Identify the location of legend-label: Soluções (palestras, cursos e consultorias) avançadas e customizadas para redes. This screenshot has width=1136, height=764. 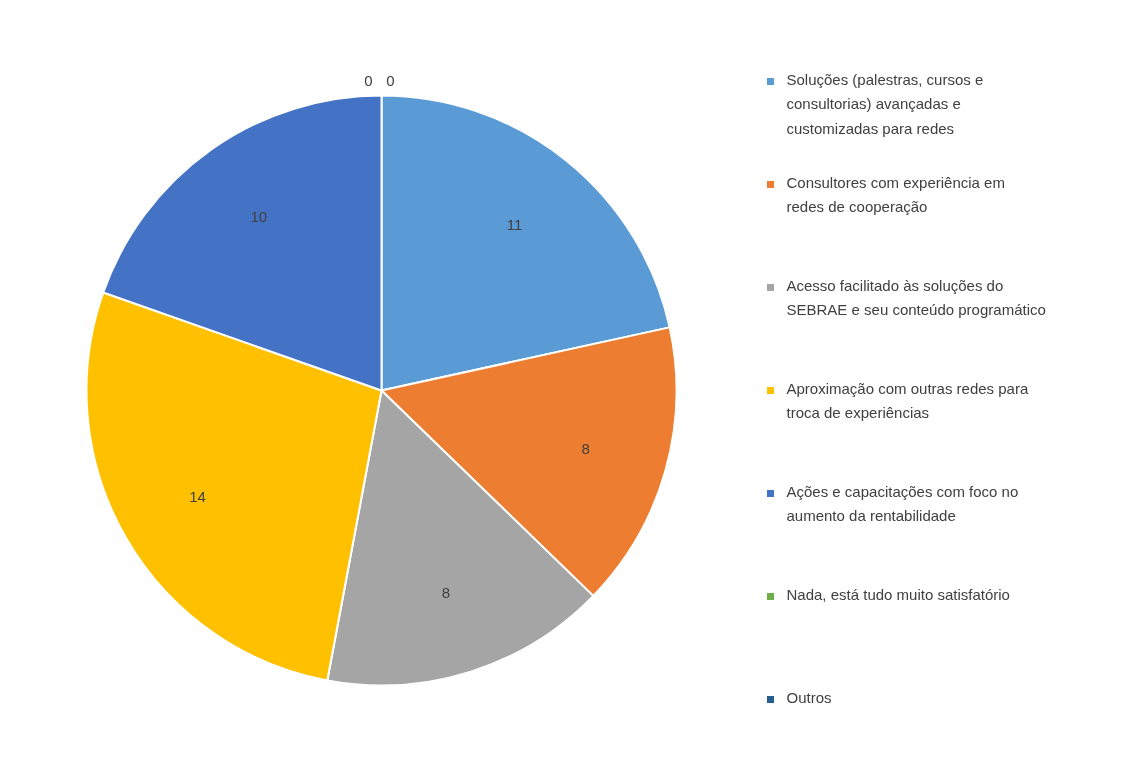
(885, 103).